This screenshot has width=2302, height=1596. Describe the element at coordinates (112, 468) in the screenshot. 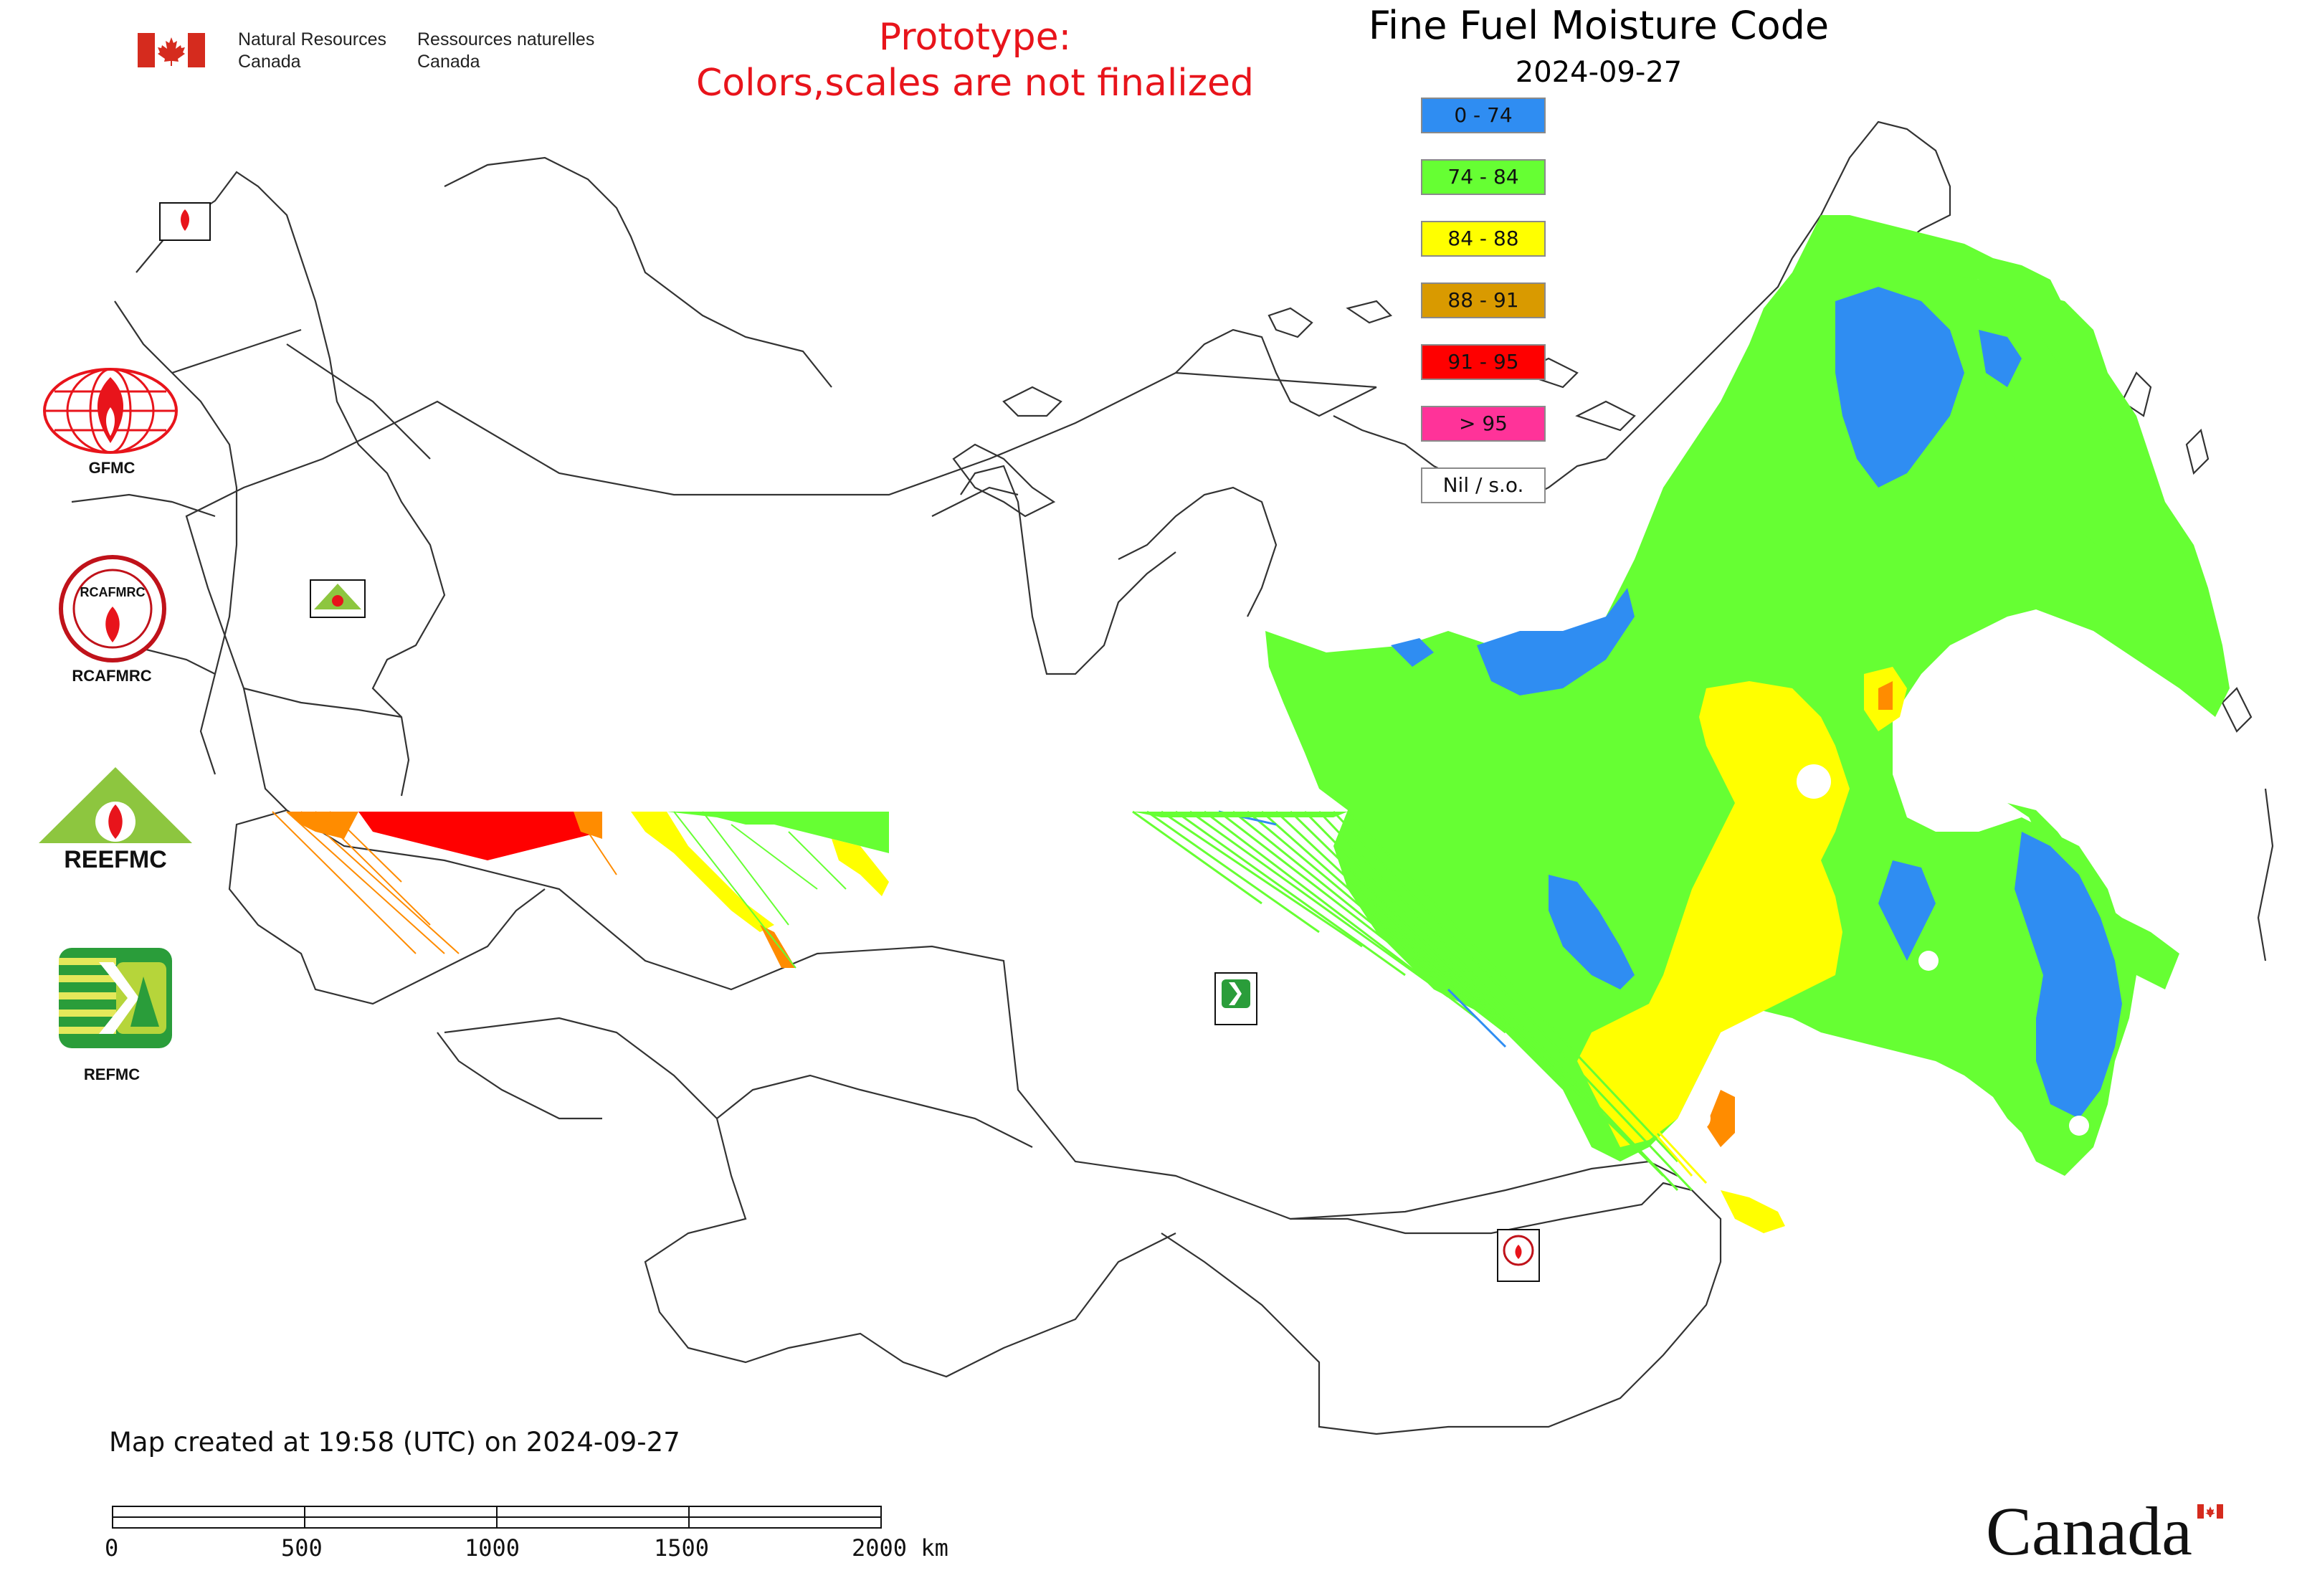

I see `gfmc-label: GFMC` at that location.